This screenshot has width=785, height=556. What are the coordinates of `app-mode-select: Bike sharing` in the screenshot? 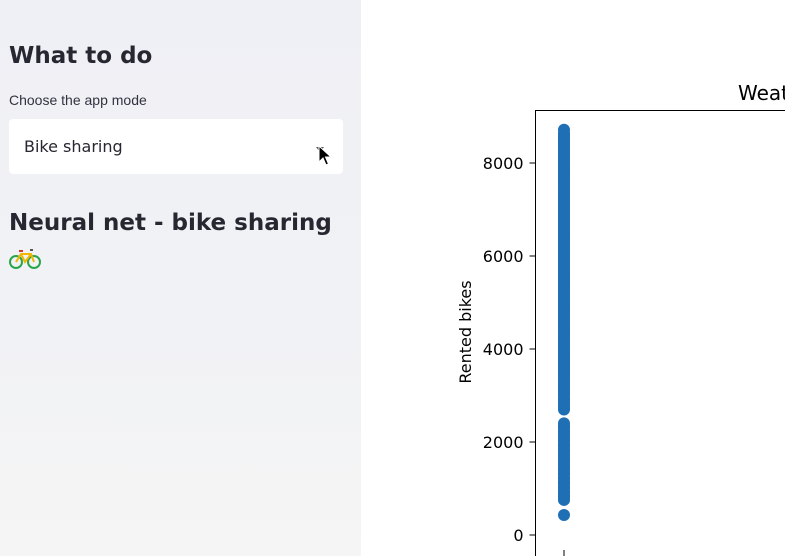 It's located at (176, 146).